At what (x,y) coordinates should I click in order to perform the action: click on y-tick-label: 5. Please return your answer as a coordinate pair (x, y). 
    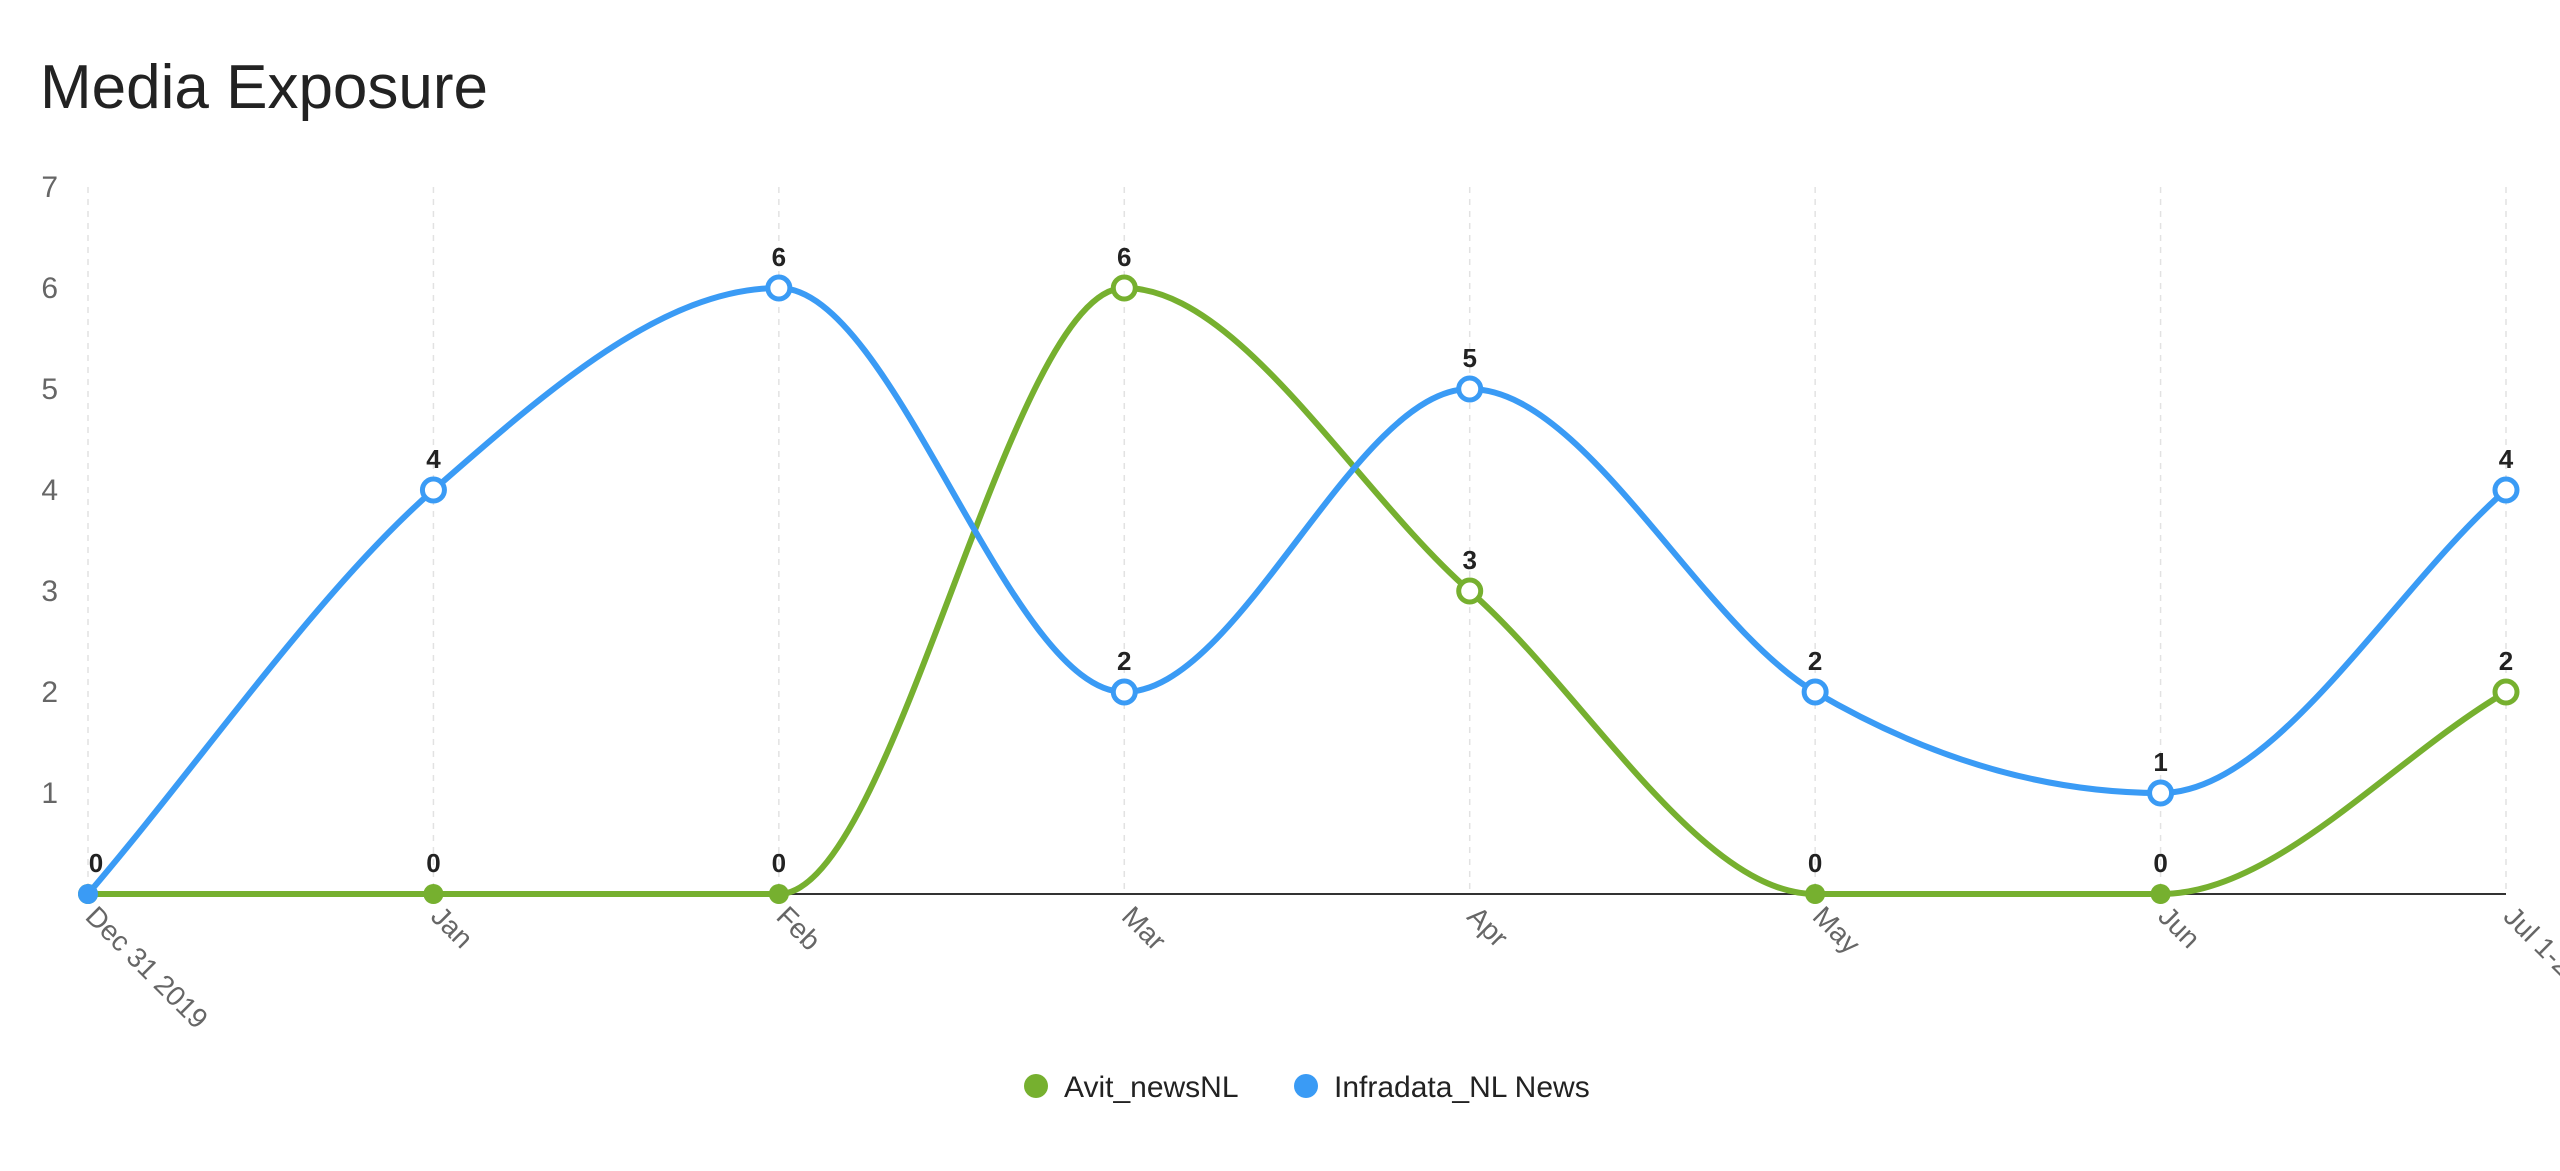
    Looking at the image, I should click on (49, 389).